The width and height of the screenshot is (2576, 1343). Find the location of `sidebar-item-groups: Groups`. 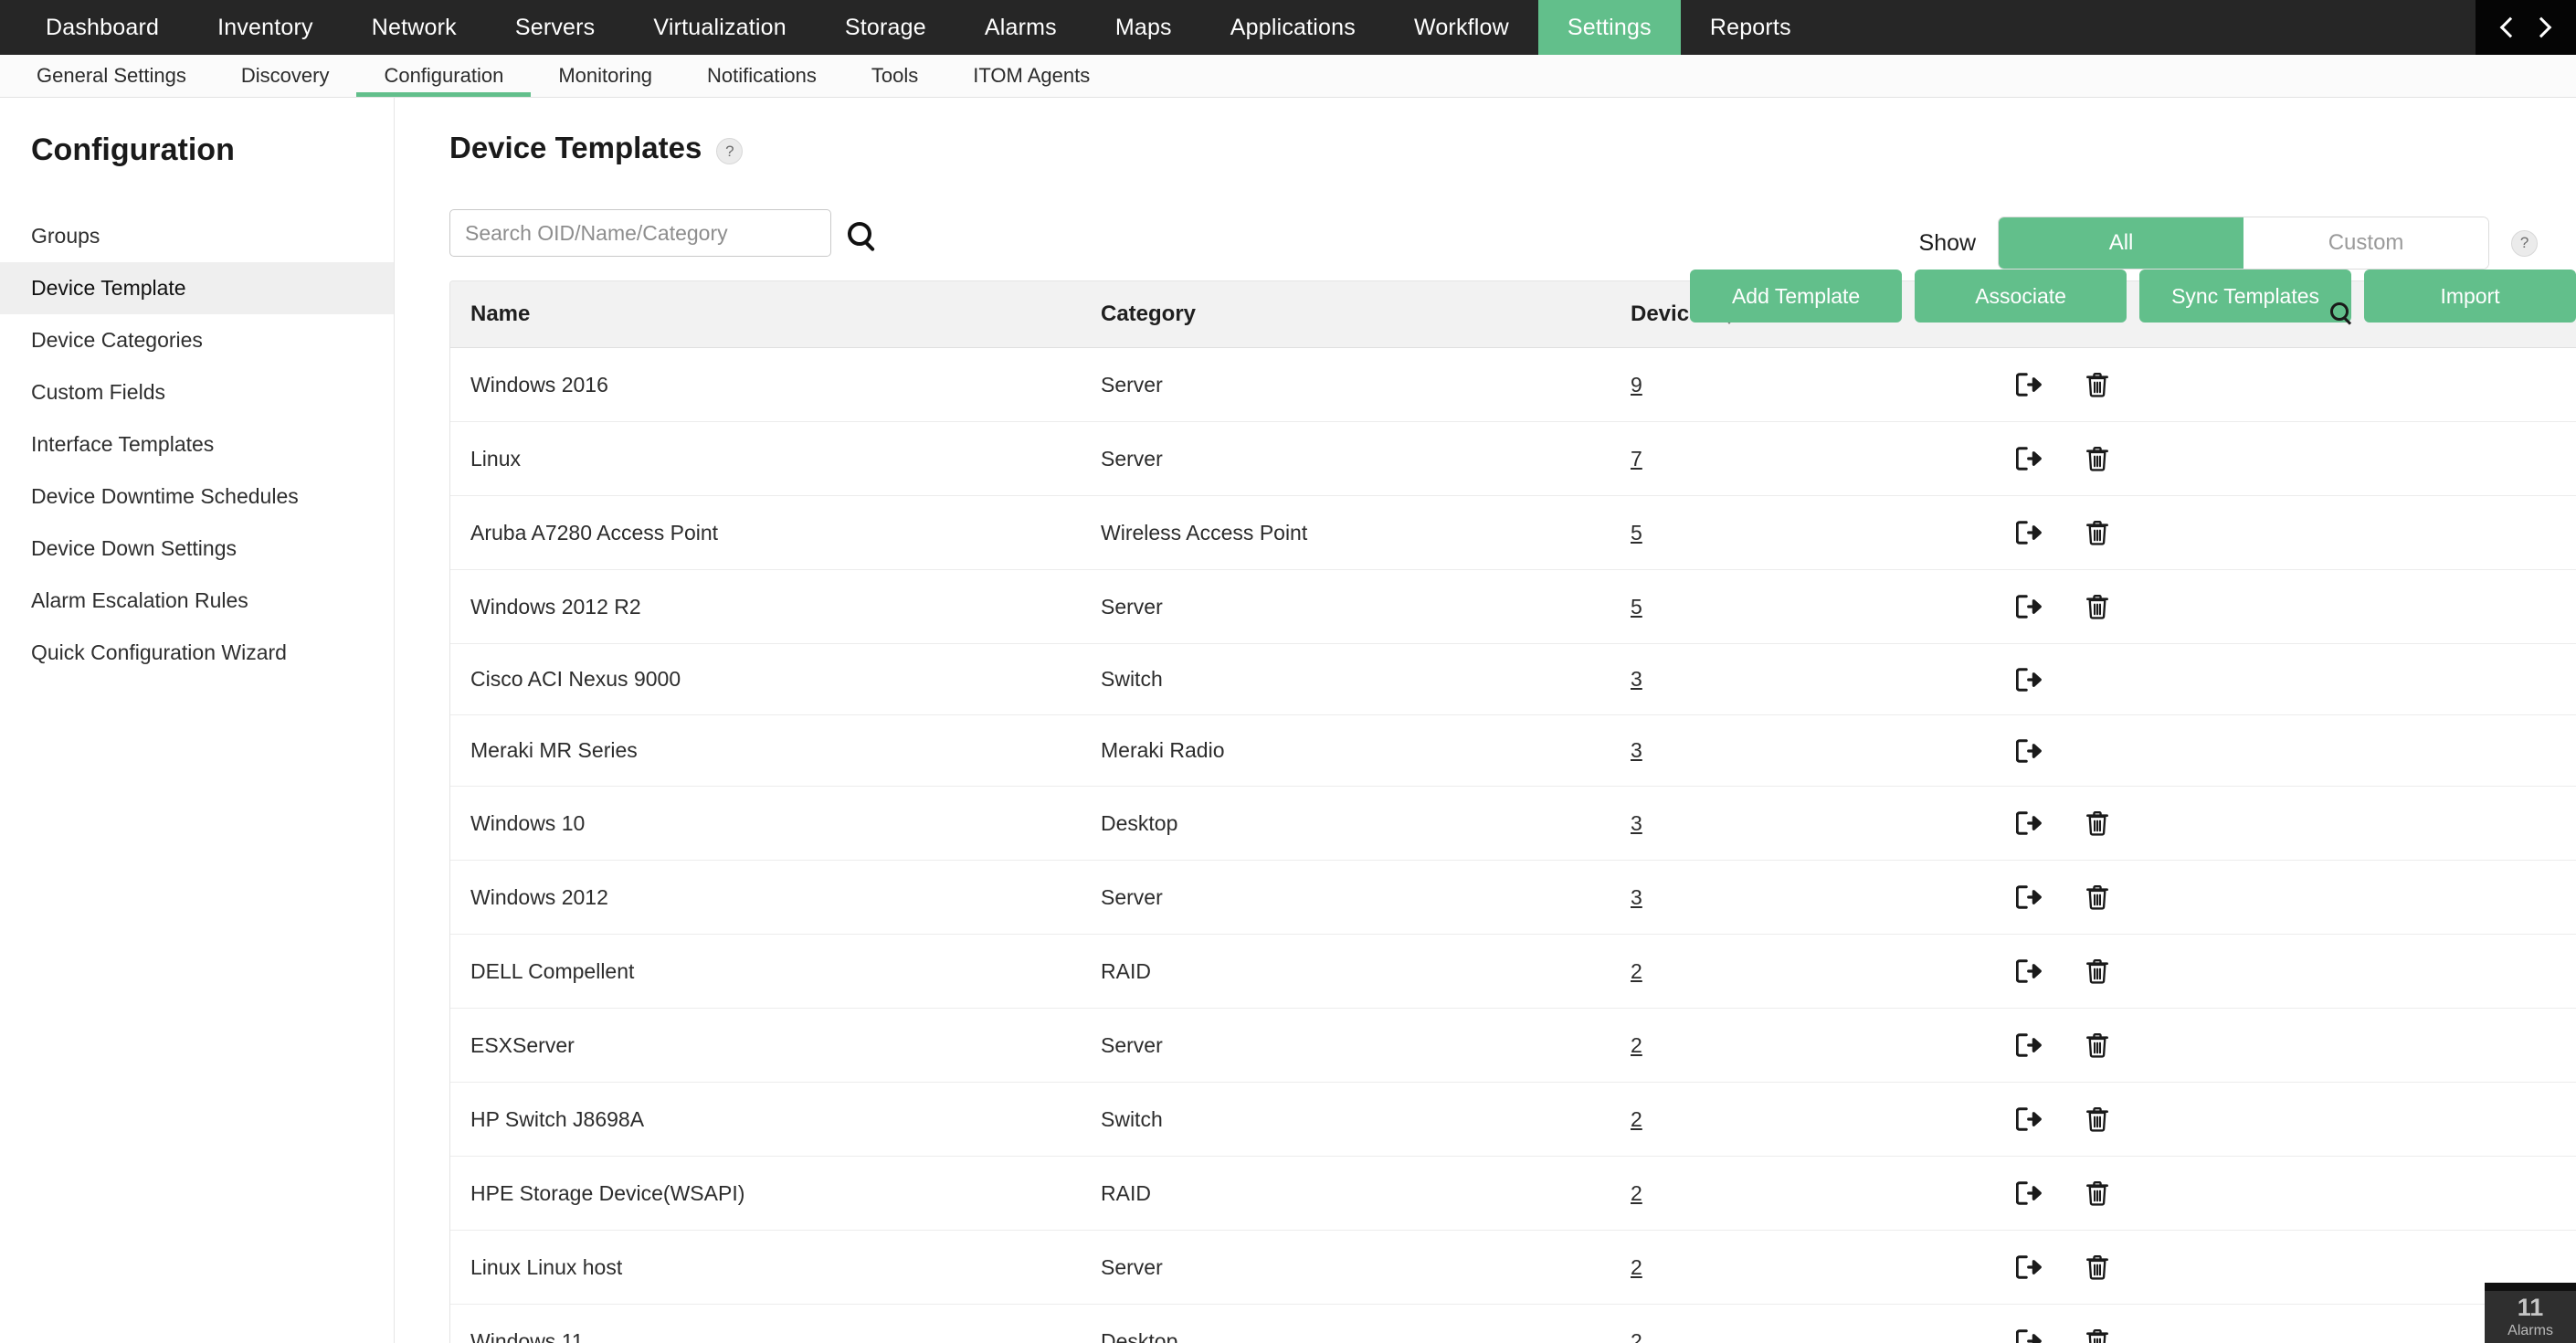

sidebar-item-groups: Groups is located at coordinates (65, 236).